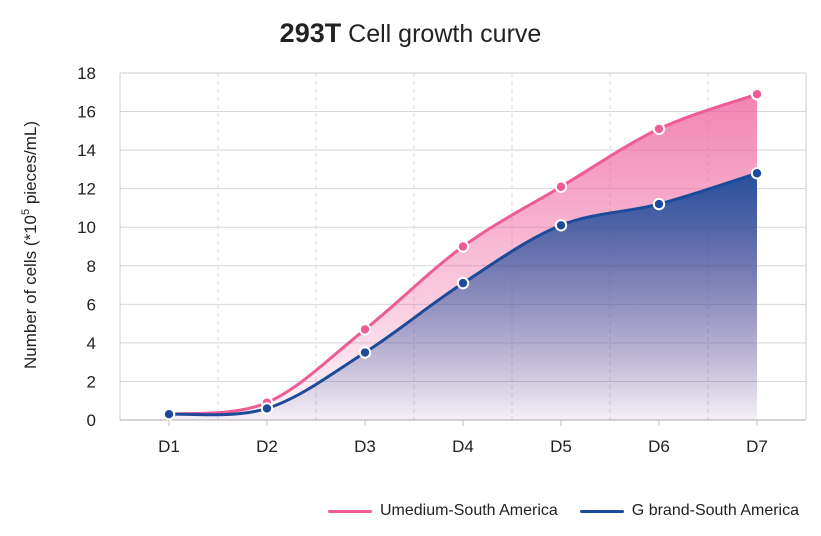  Describe the element at coordinates (91, 420) in the screenshot. I see `y-tick-label: 0` at that location.